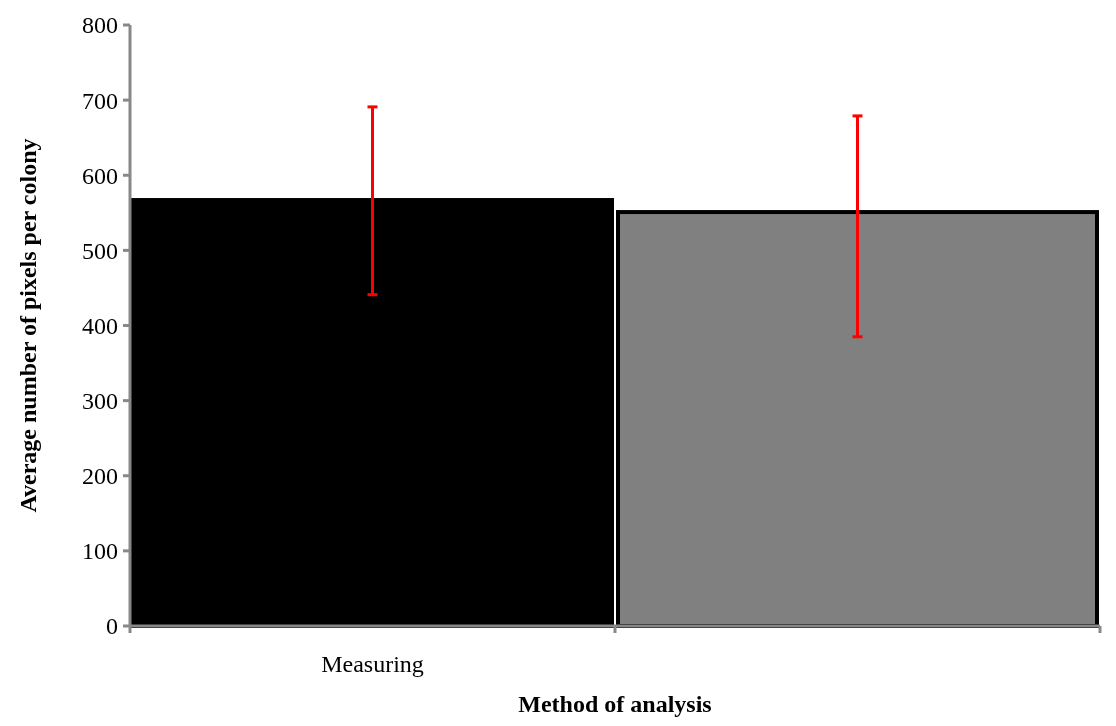  I want to click on y-tick-label: 500, so click(100, 250).